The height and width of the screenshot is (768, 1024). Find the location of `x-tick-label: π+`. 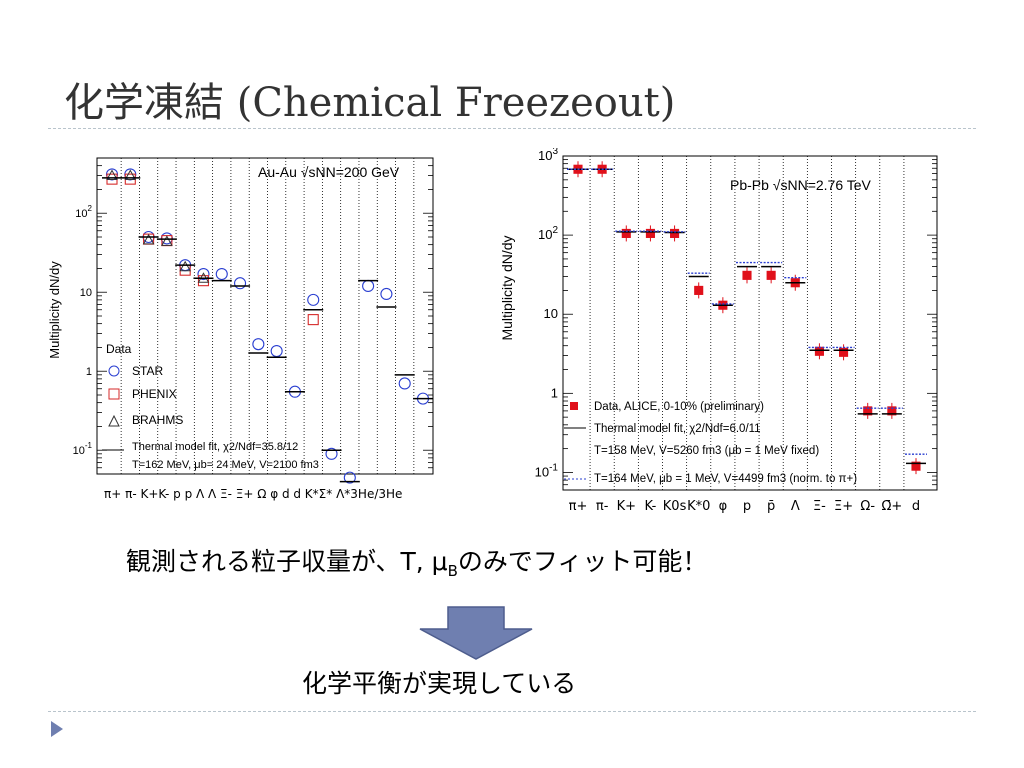

x-tick-label: π+ is located at coordinates (578, 506).